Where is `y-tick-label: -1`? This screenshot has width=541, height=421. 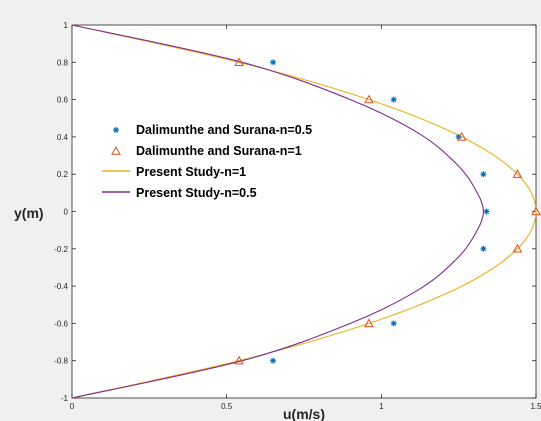
y-tick-label: -1 is located at coordinates (65, 398).